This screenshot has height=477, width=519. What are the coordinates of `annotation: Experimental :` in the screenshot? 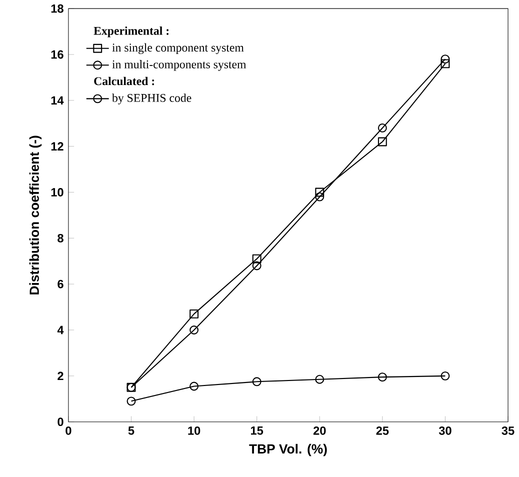 It's located at (131, 32).